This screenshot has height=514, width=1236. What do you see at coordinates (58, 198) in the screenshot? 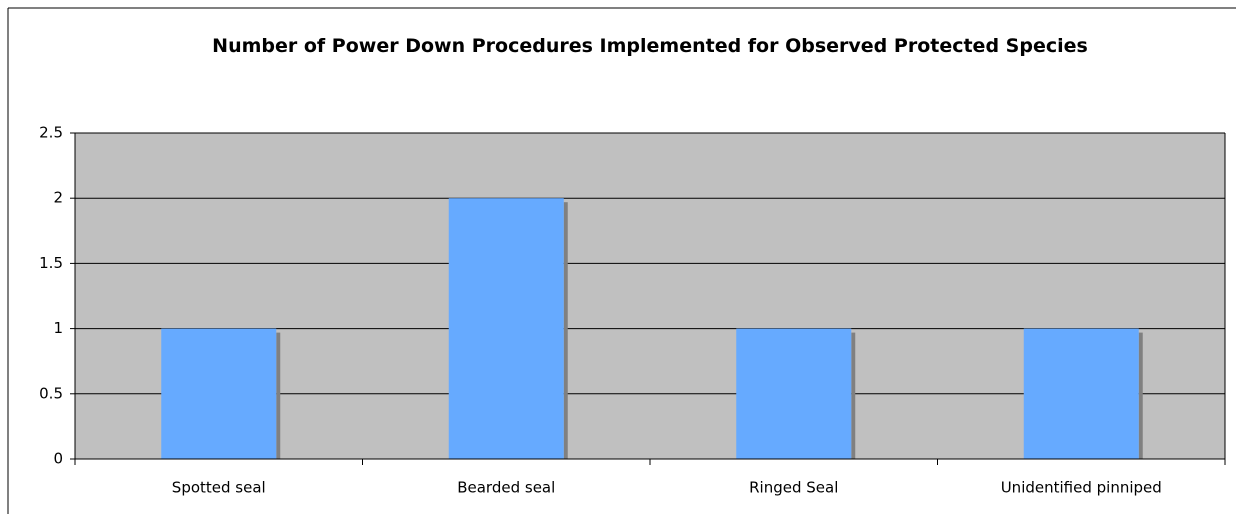
I see `y-tick-label: 2` at bounding box center [58, 198].